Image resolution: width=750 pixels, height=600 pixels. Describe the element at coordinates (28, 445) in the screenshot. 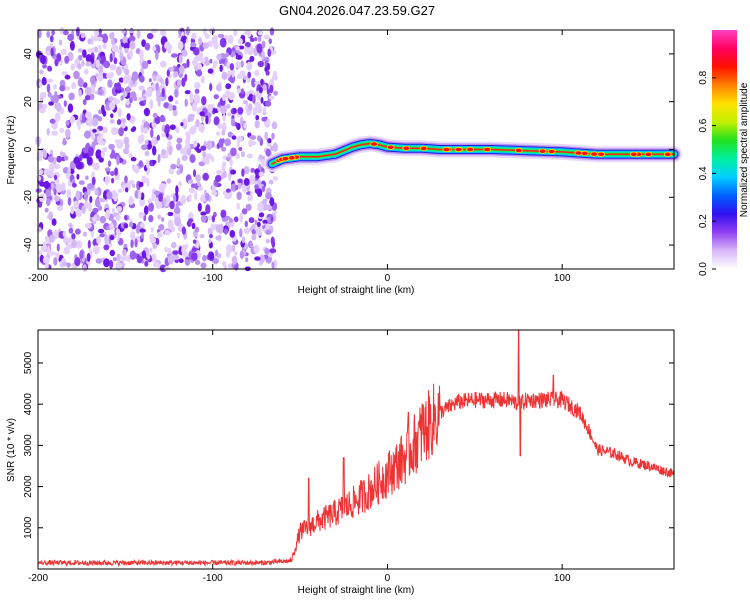

I see `y-tick-label: 3000` at that location.